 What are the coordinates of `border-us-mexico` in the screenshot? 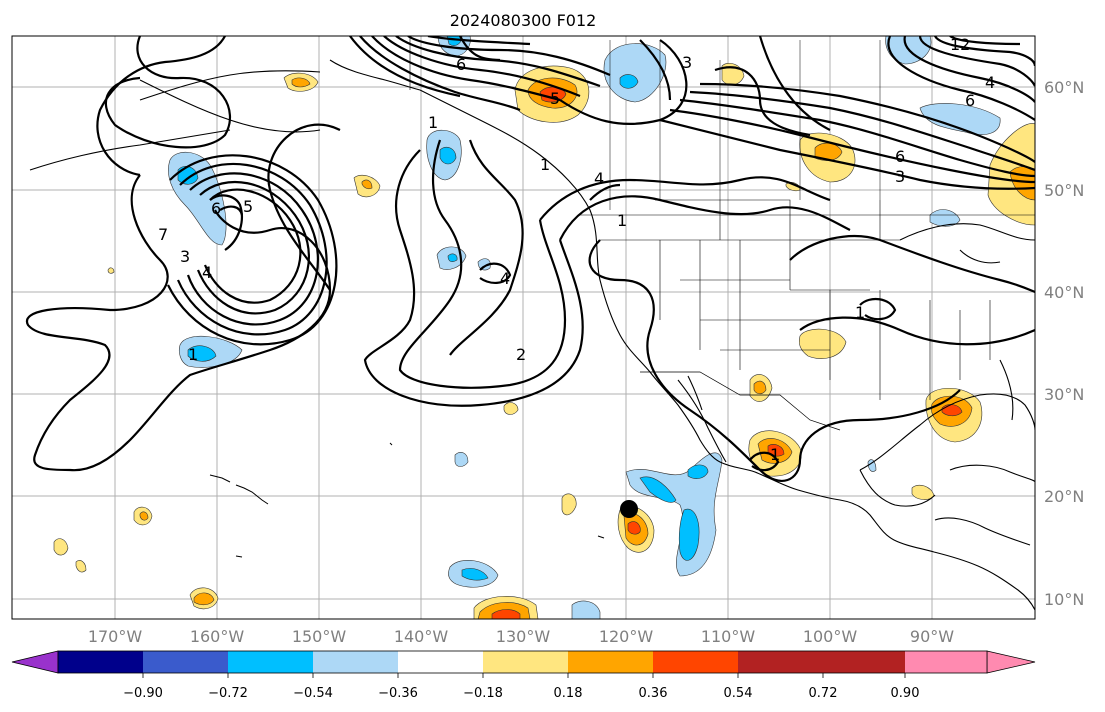 It's located at (740, 401).